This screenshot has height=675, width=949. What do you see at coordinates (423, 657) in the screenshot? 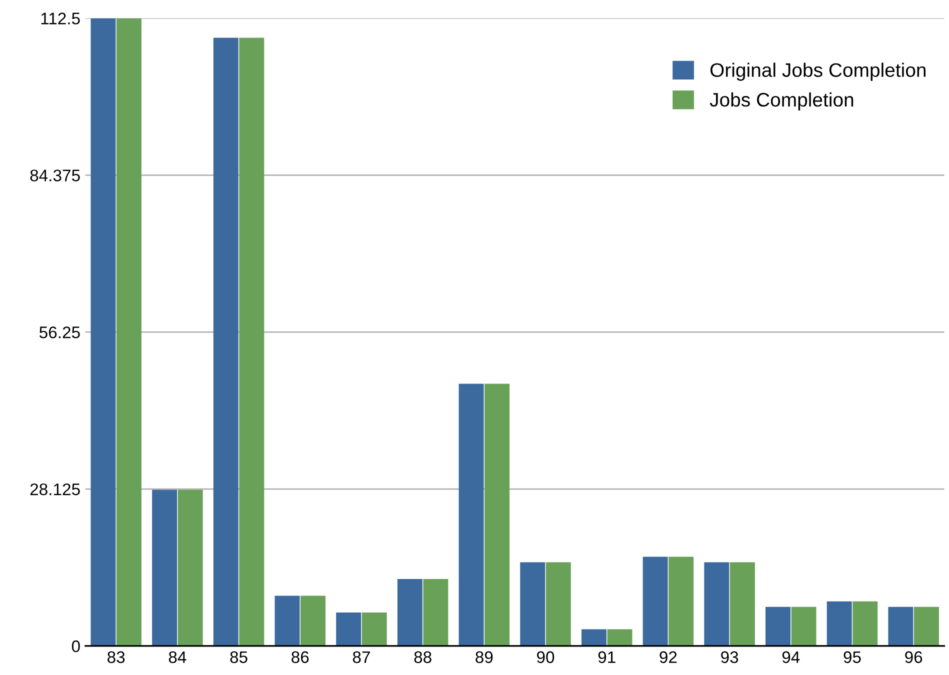
I see `x-tick-label: 88` at bounding box center [423, 657].